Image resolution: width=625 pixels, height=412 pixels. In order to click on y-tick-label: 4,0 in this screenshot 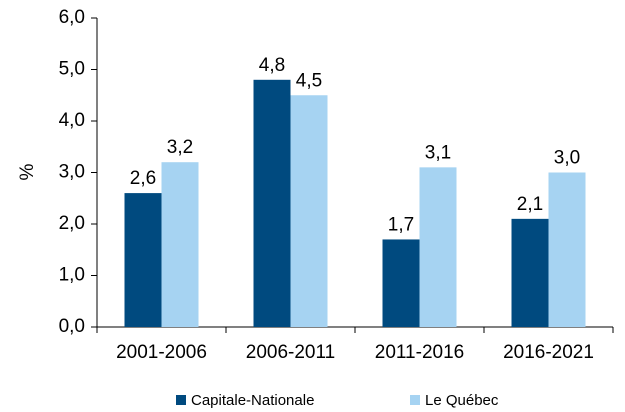, I will do `click(72, 120)`.